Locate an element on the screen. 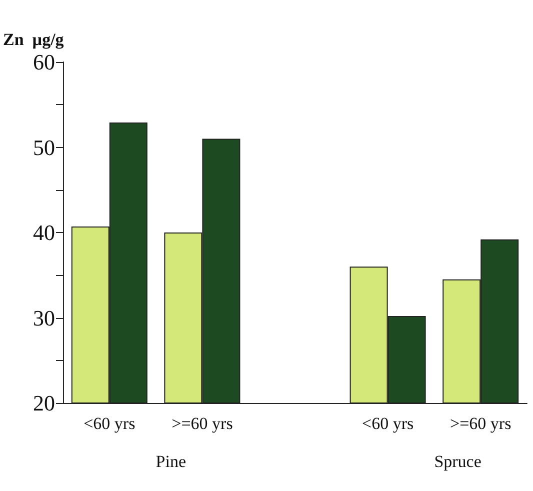 This screenshot has height=491, width=533. y-tick-label: 60 is located at coordinates (44, 62).